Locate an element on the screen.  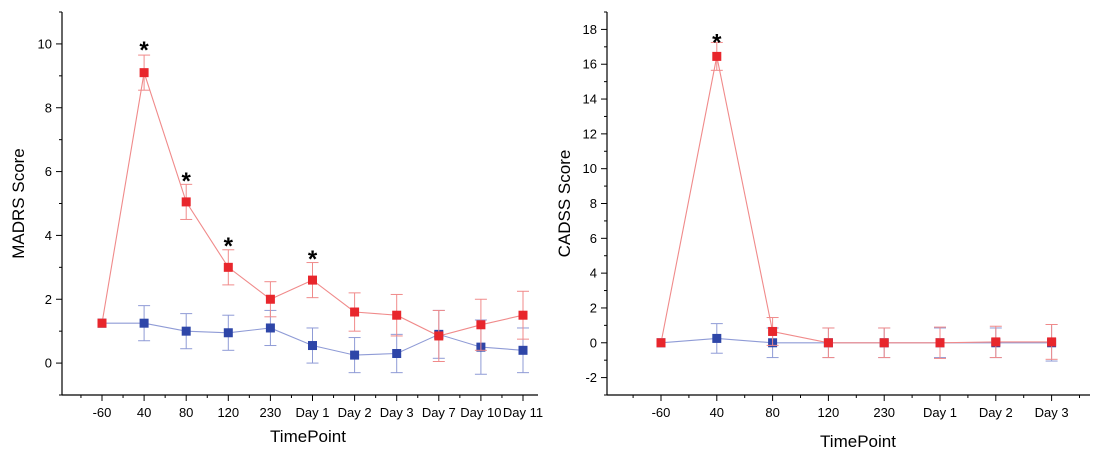
y-tick-label: 16 is located at coordinates (590, 64).